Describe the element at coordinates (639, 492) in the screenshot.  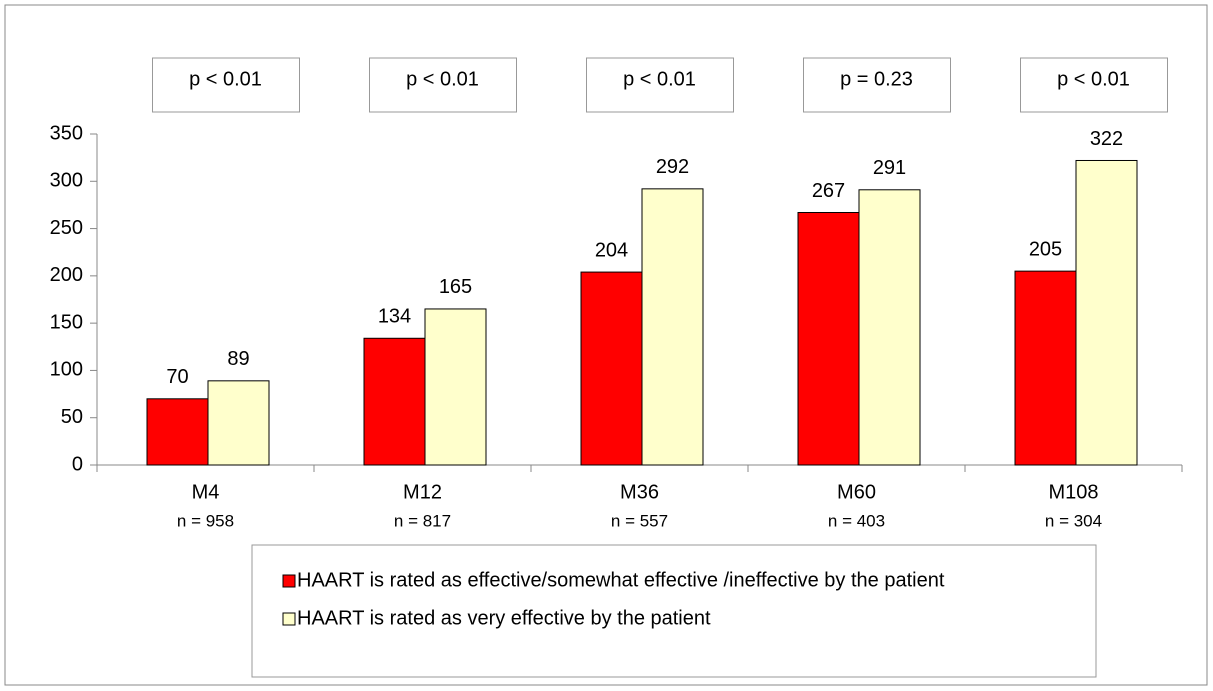
I see `x-tick-label: M36` at that location.